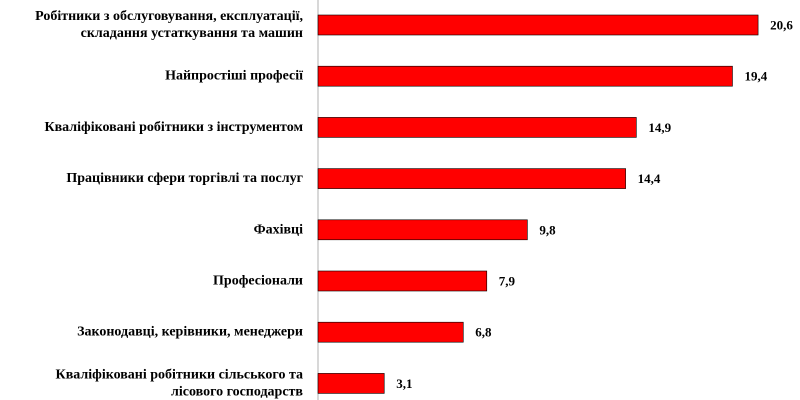 The height and width of the screenshot is (400, 800). I want to click on category-label: Законодавці, керівники, менеджери, so click(190, 332).